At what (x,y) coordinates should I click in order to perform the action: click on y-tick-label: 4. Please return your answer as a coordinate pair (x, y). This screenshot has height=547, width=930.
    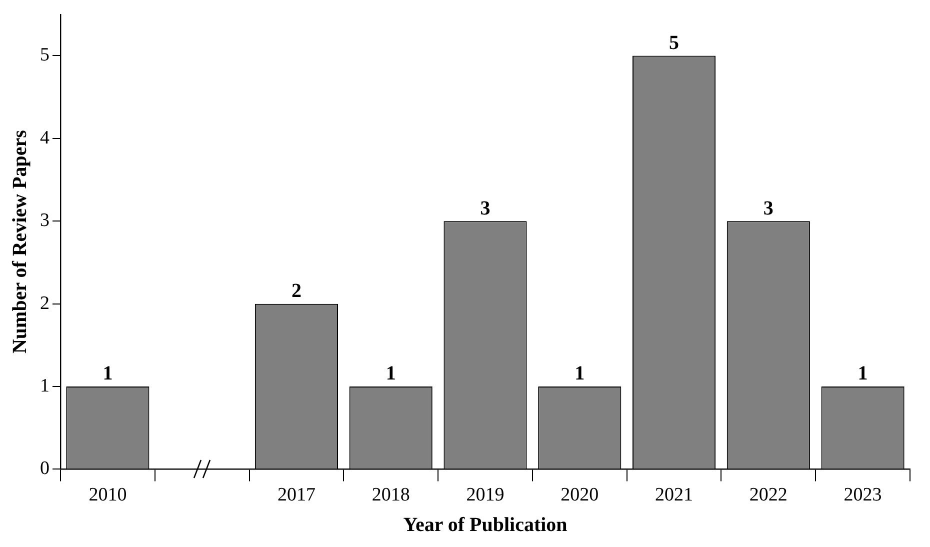
    Looking at the image, I should click on (45, 137).